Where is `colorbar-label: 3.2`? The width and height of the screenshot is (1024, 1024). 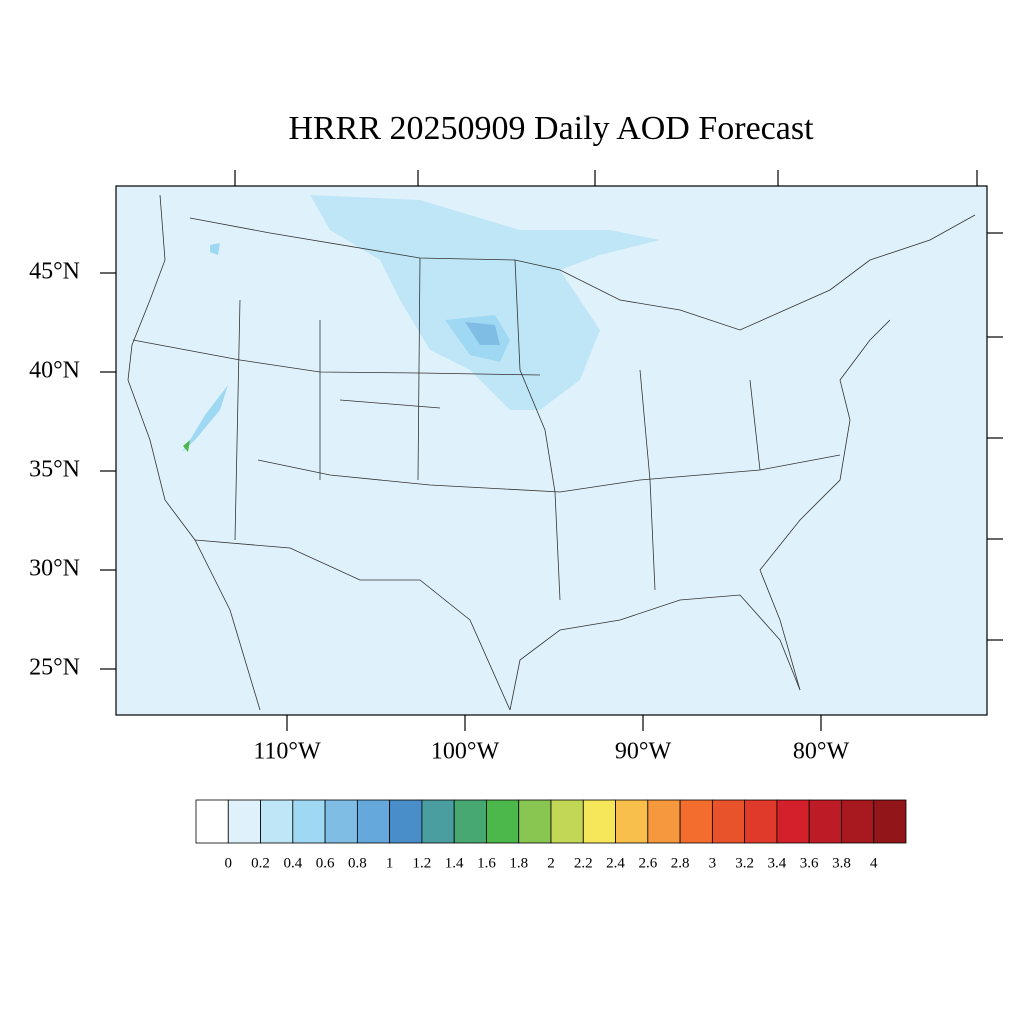
colorbar-label: 3.2 is located at coordinates (744, 863).